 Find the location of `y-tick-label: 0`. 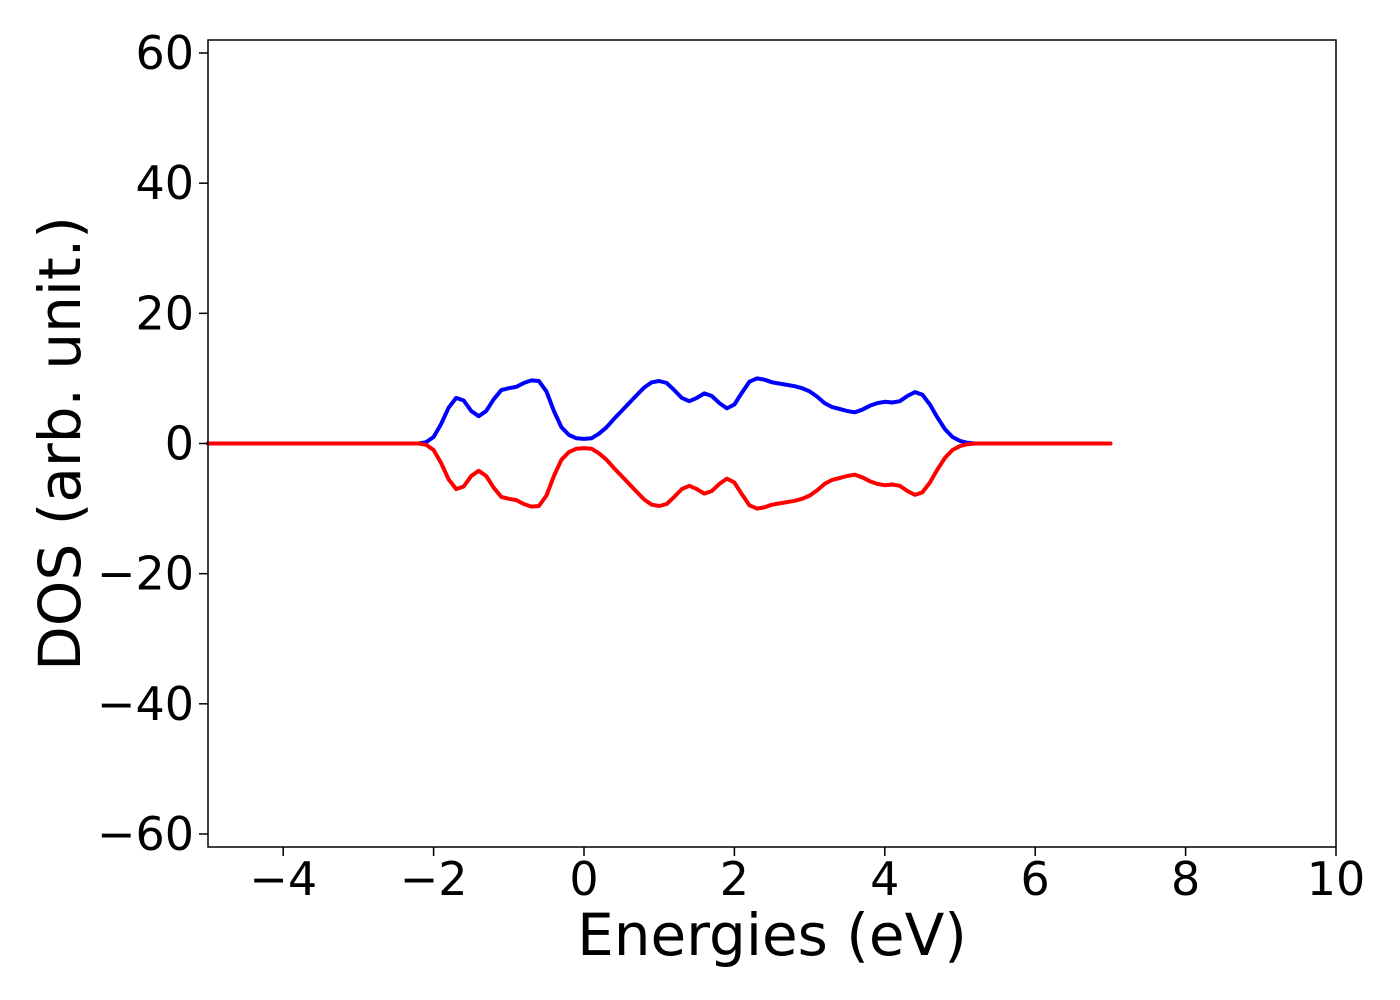

y-tick-label: 0 is located at coordinates (179, 444).